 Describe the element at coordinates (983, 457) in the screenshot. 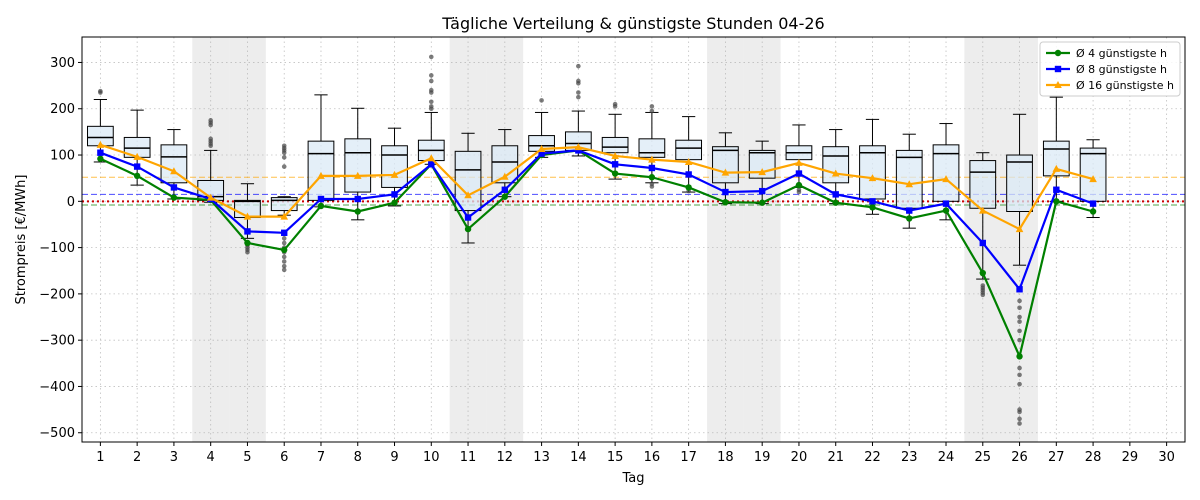

I see `x-tick-label: 25` at that location.